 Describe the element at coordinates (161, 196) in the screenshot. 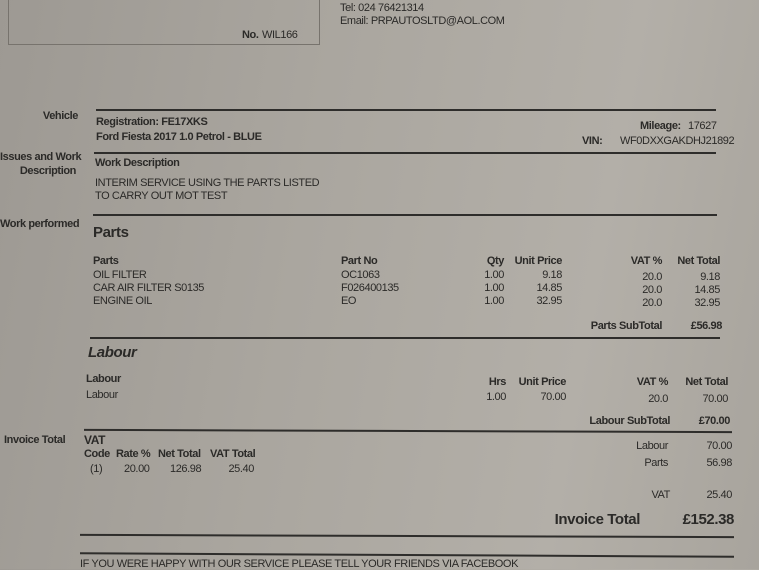

I see `work-description-line: TO CARRY OUT MOT TEST` at that location.